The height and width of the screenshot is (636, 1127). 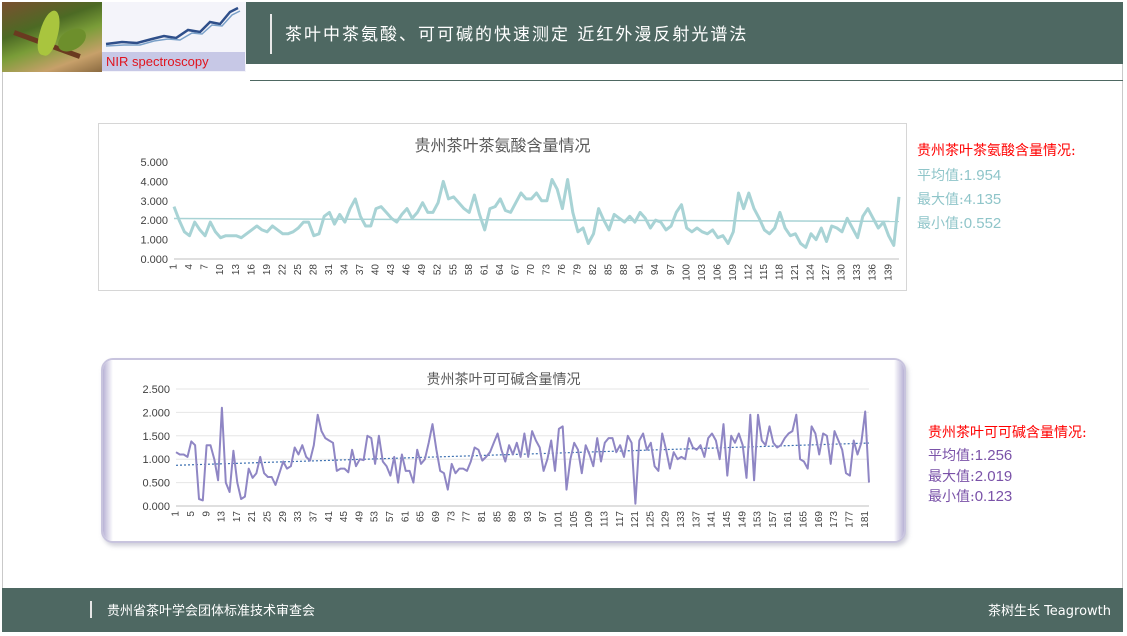 I want to click on amino-x-tick-label: 109, so click(x=733, y=272).